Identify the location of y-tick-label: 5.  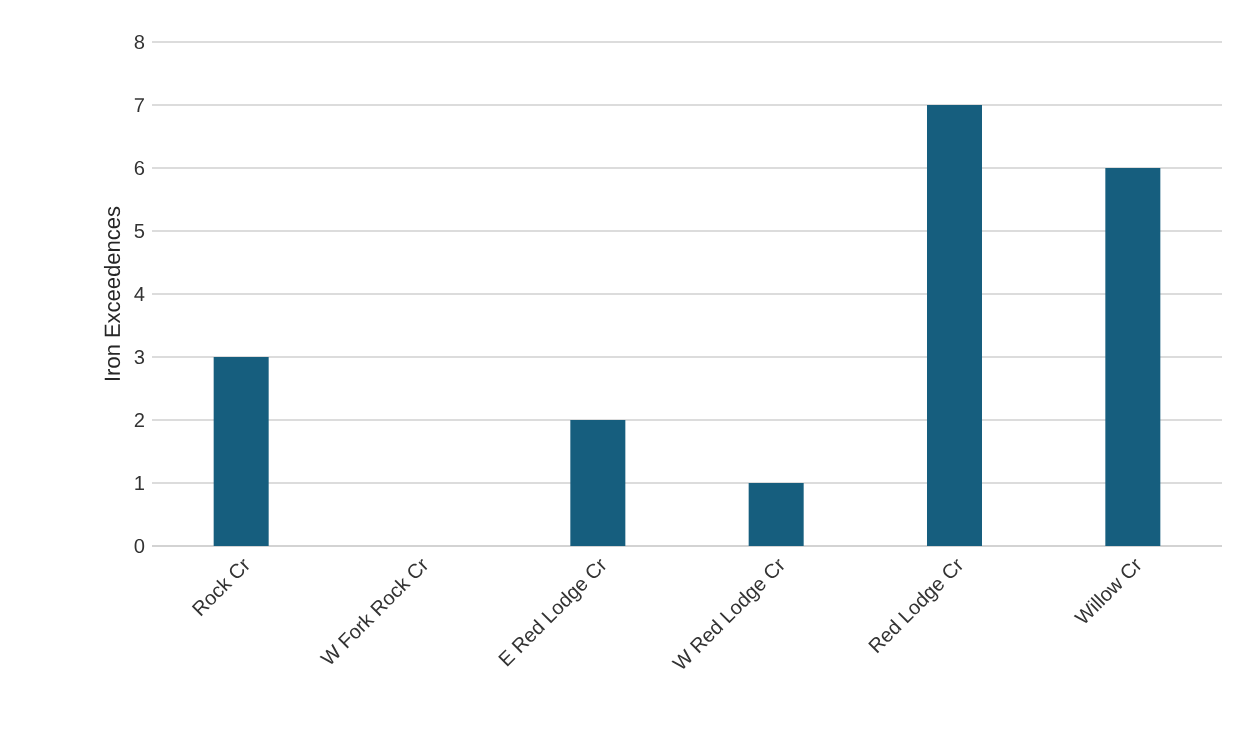
(139, 231).